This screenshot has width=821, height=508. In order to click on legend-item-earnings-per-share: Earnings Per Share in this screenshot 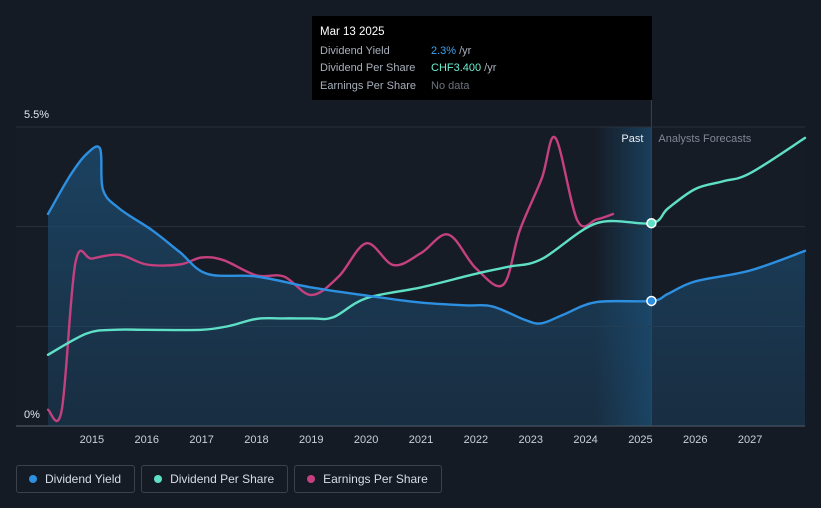, I will do `click(368, 479)`.